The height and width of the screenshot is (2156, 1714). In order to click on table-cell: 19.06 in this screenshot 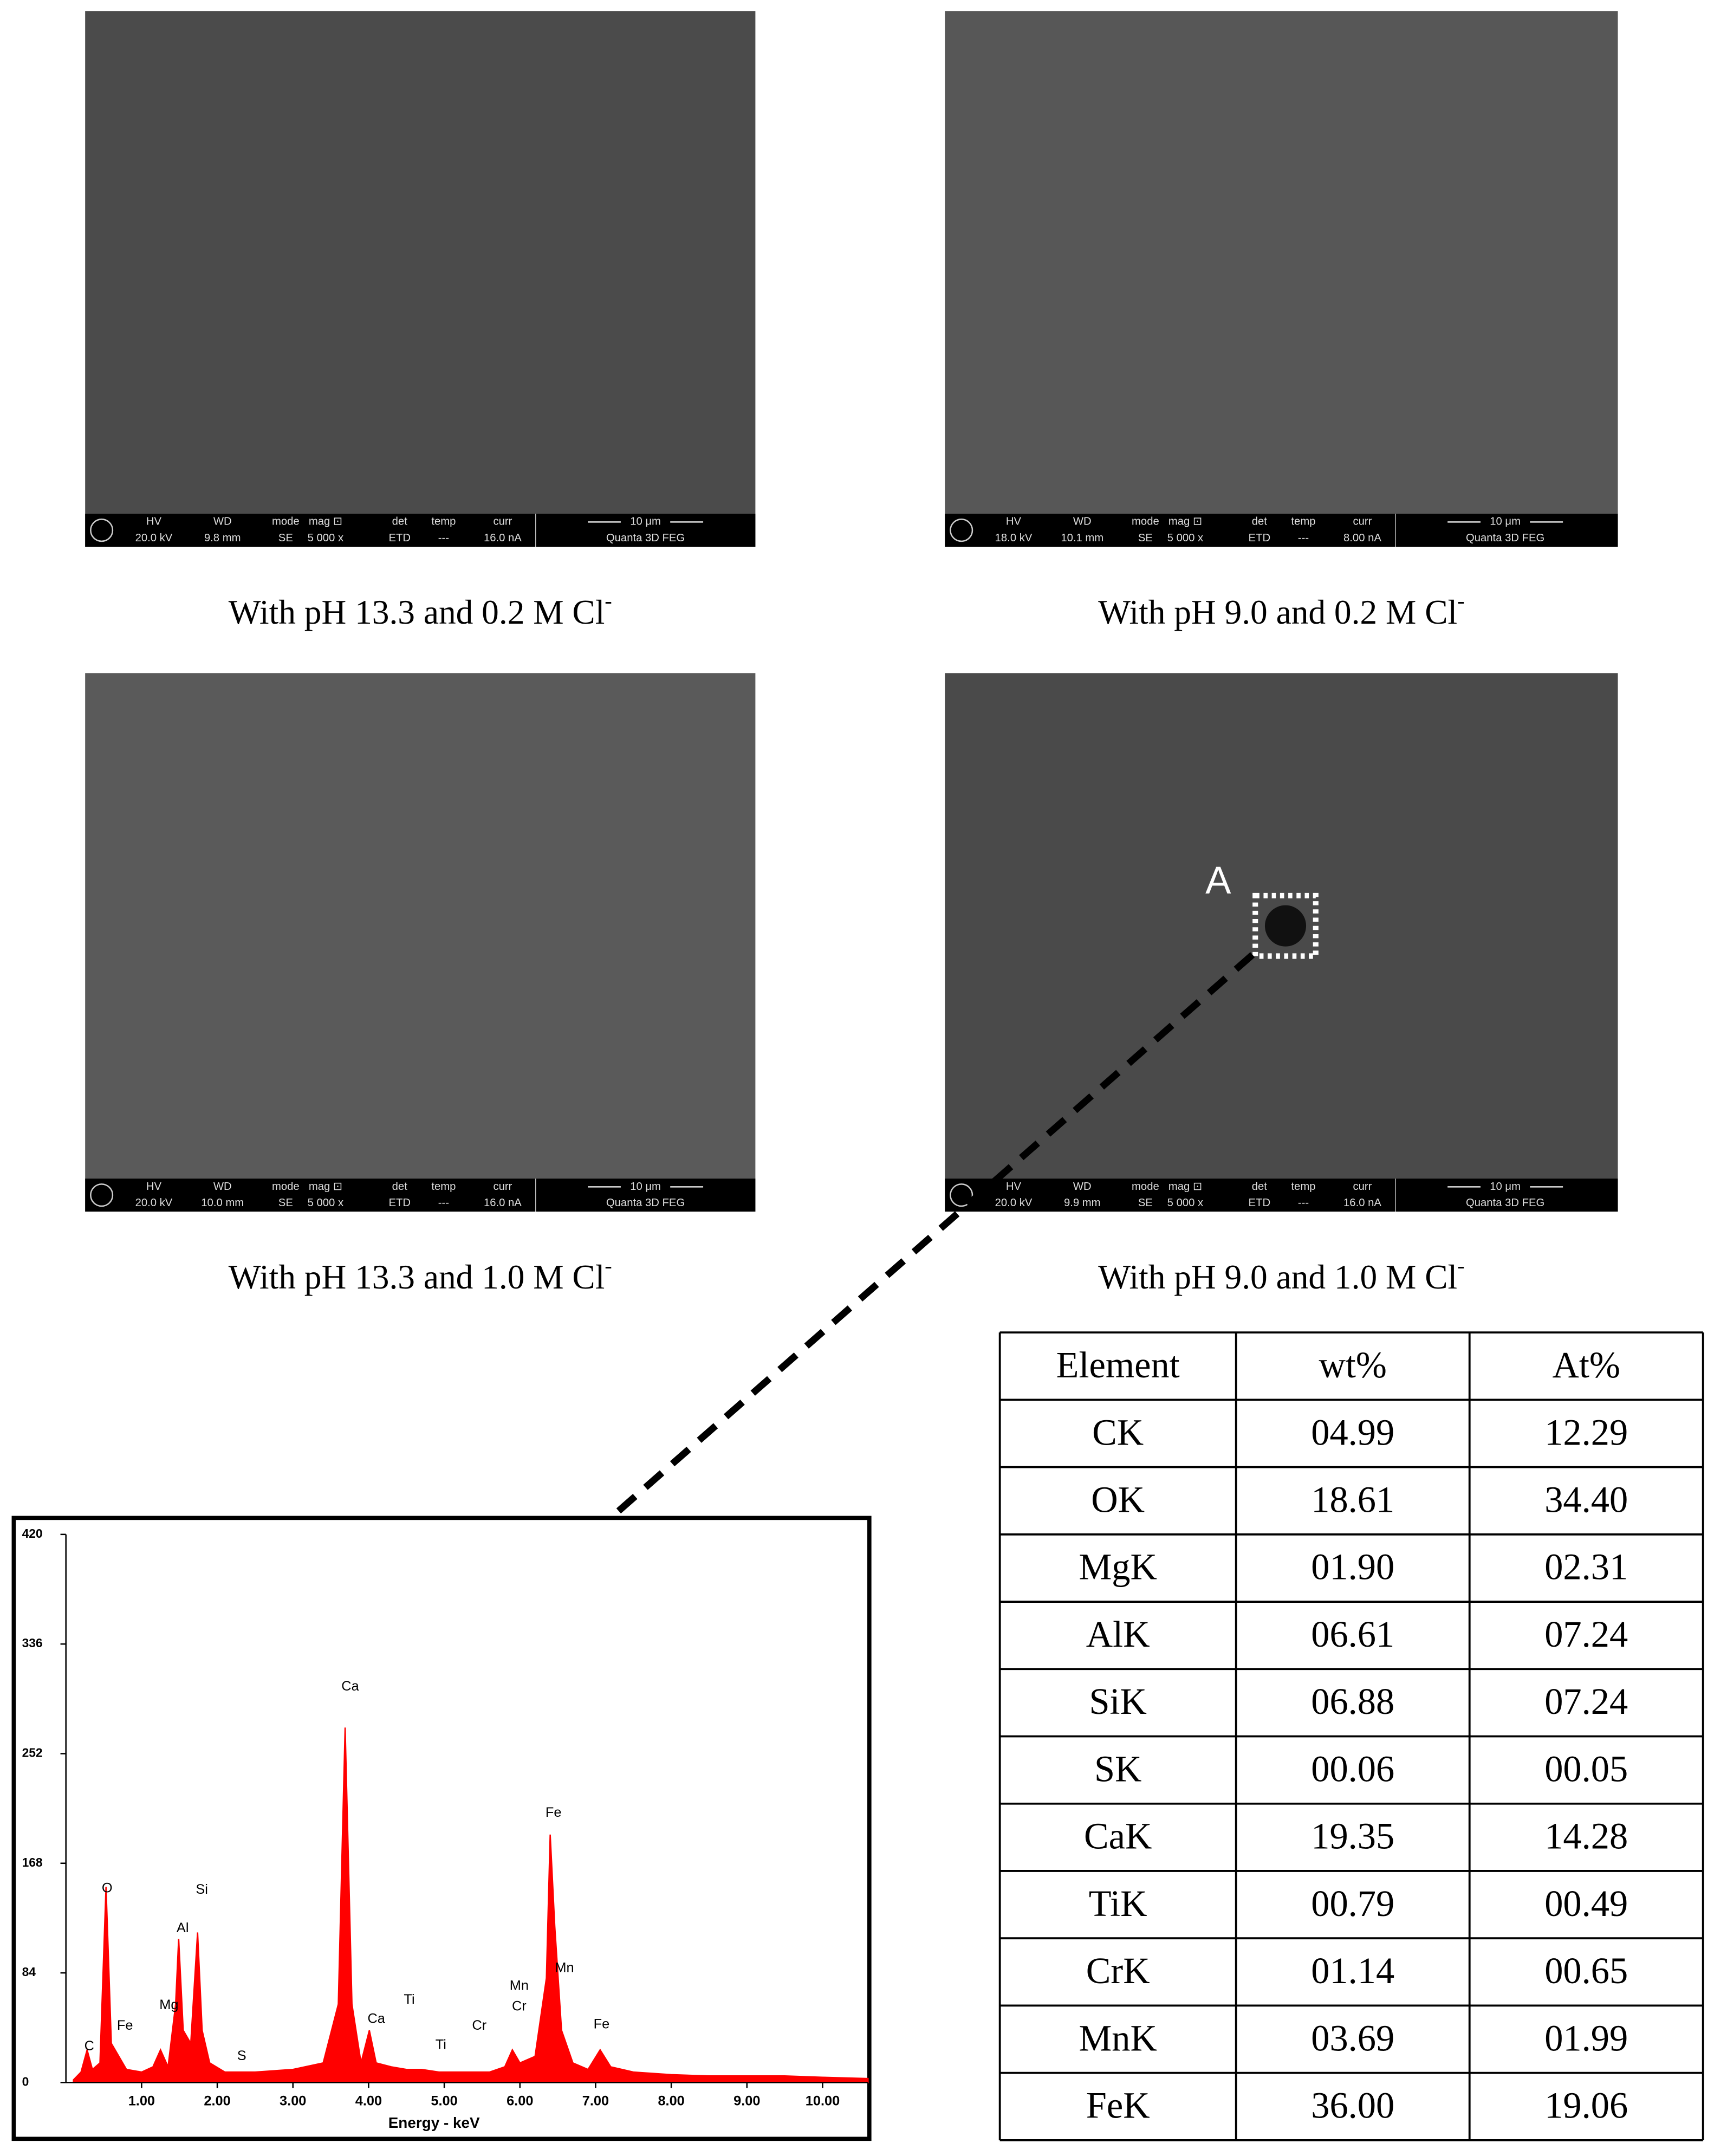, I will do `click(1586, 2106)`.